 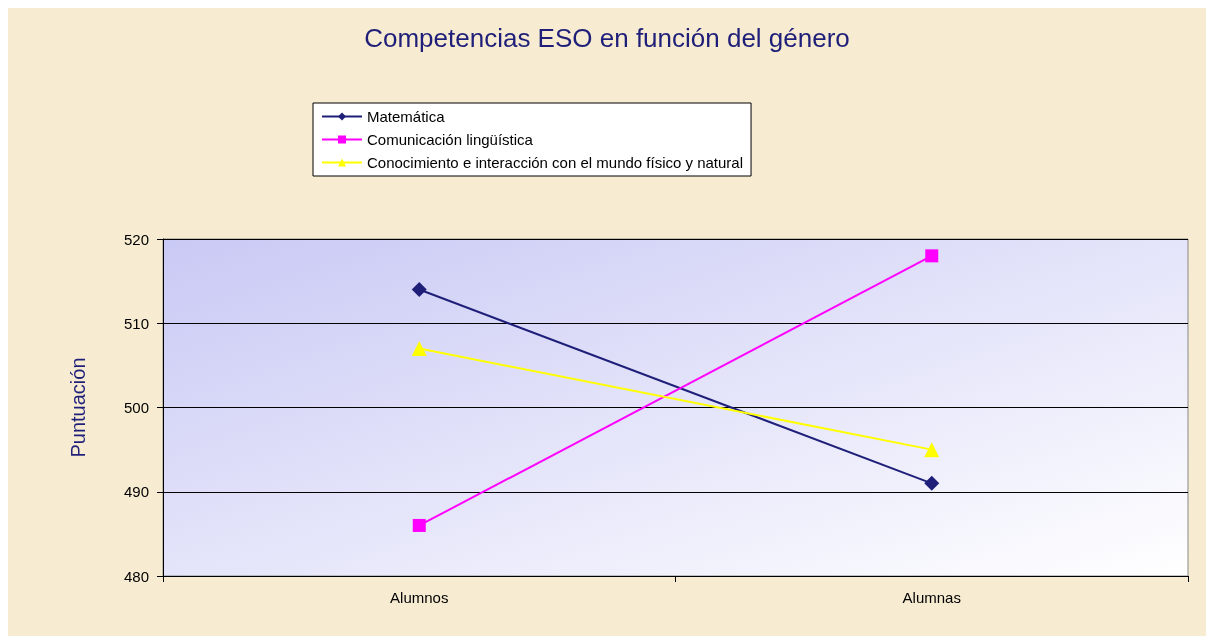 What do you see at coordinates (136, 407) in the screenshot?
I see `y-tick-label: 500` at bounding box center [136, 407].